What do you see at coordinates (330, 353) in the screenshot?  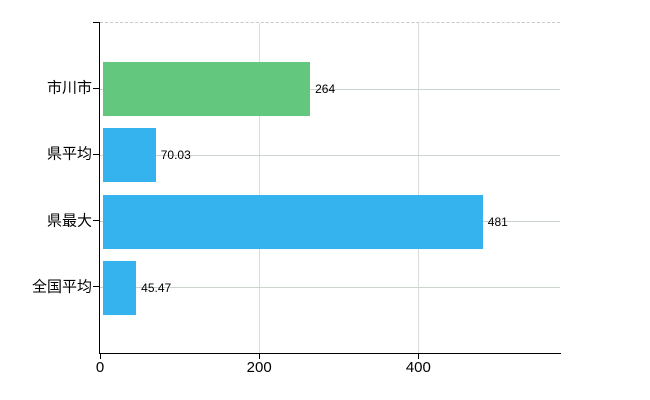 I see `x-axis-line` at bounding box center [330, 353].